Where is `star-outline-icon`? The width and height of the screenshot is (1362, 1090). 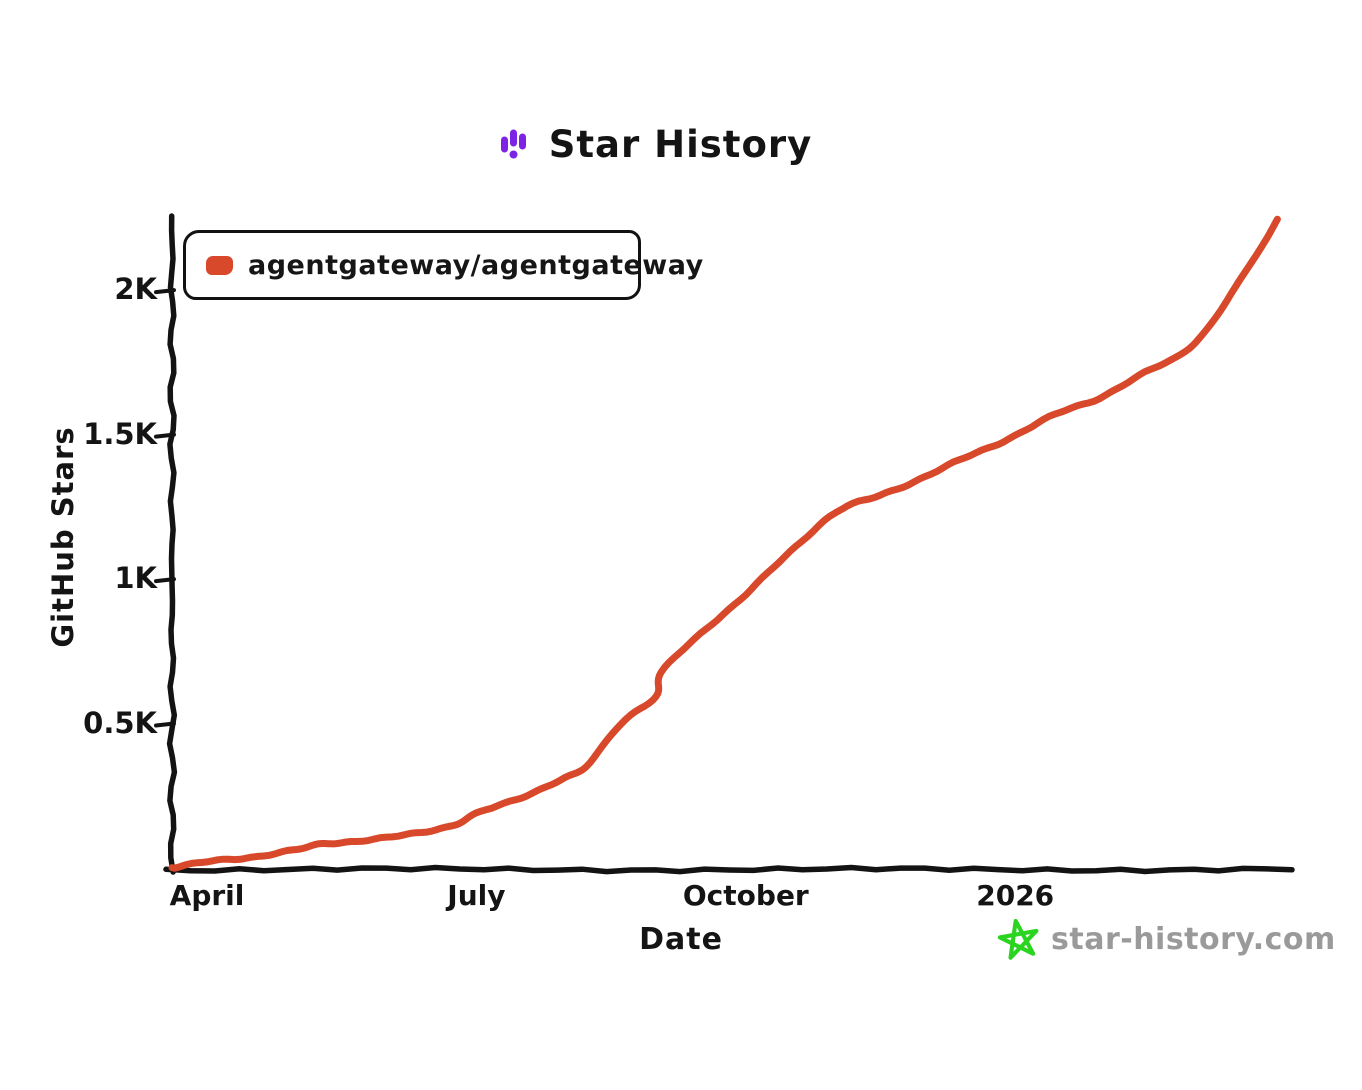 star-outline-icon is located at coordinates (1018, 939).